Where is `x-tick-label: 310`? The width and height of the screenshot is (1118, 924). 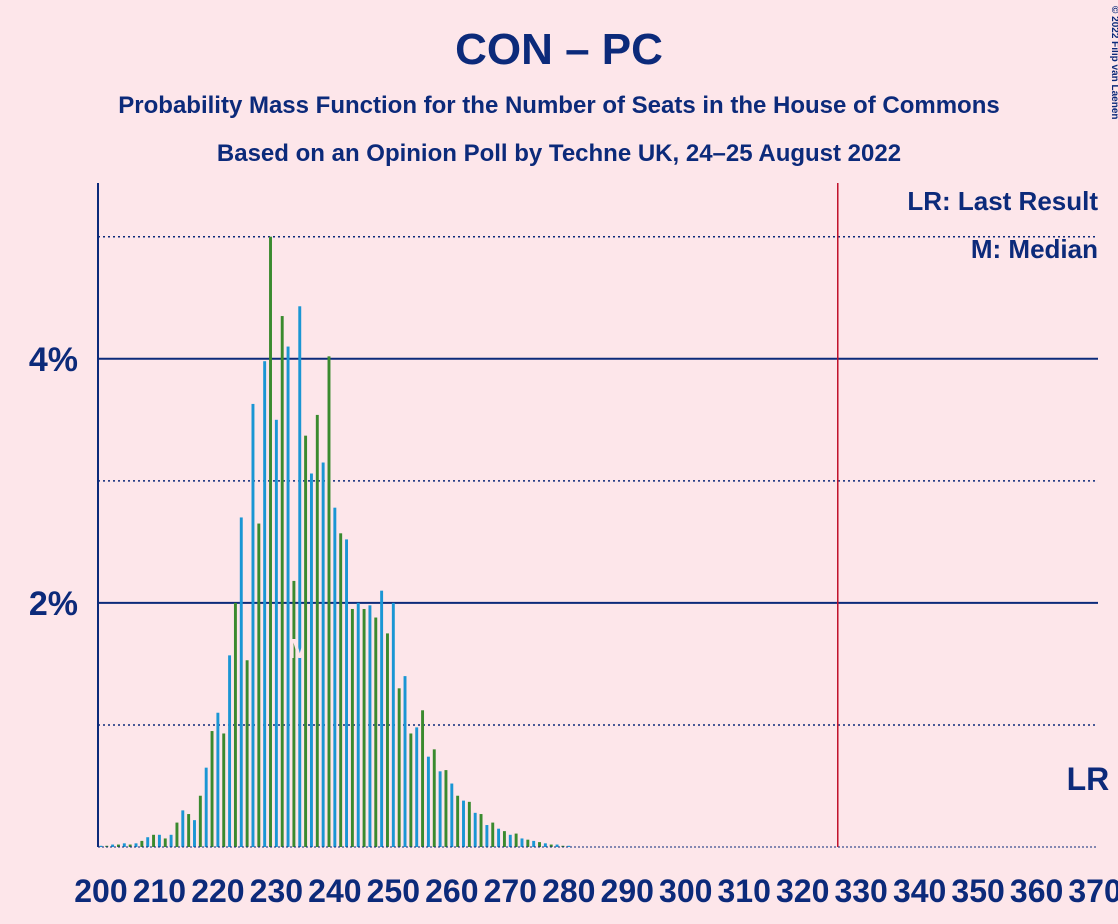
x-tick-label: 310 is located at coordinates (744, 891).